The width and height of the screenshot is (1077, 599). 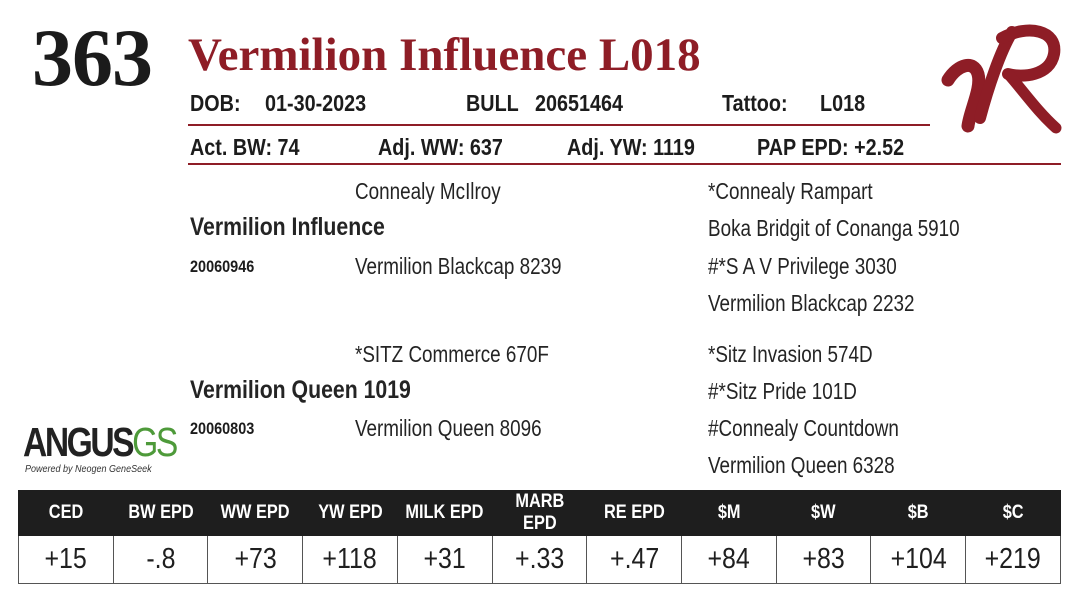 What do you see at coordinates (300, 390) in the screenshot?
I see `dam-name: Vermilion Queen 1019` at bounding box center [300, 390].